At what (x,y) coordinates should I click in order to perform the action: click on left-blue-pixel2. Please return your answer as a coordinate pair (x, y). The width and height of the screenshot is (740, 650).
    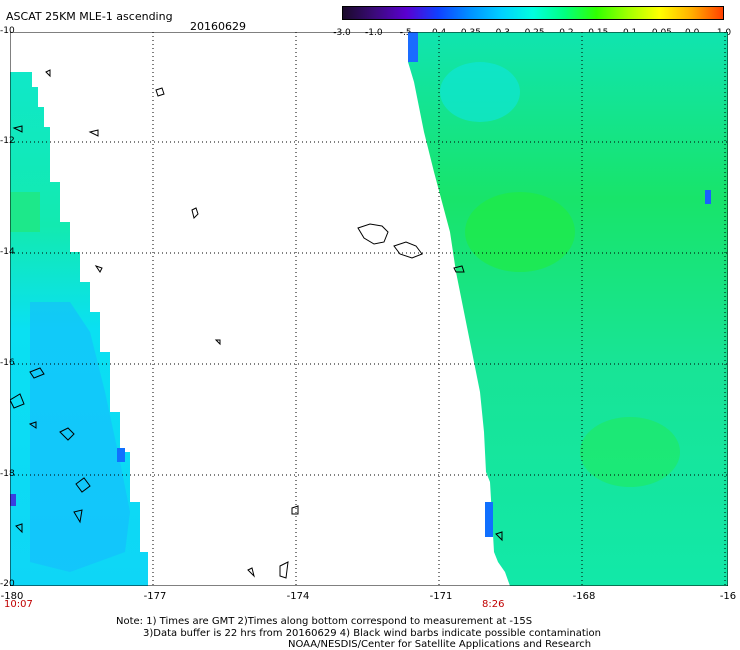
    Looking at the image, I should click on (13, 500).